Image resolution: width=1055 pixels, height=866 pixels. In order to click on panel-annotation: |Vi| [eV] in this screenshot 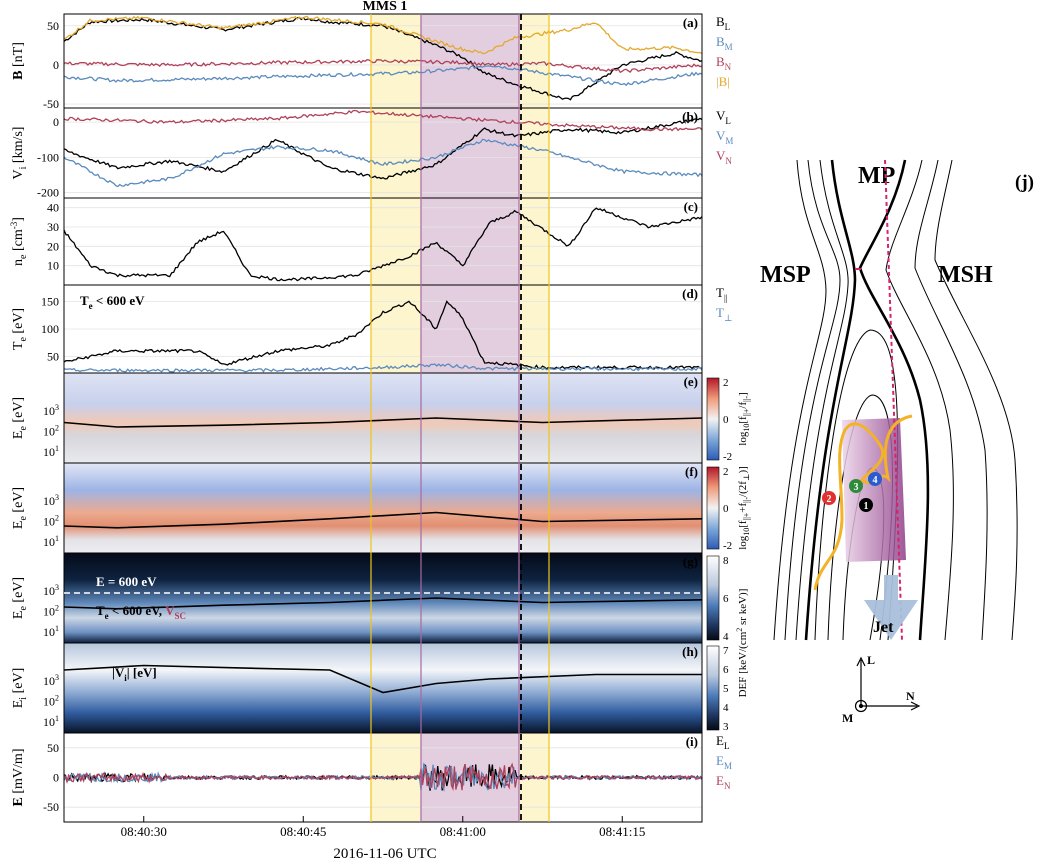, I will do `click(134, 674)`.